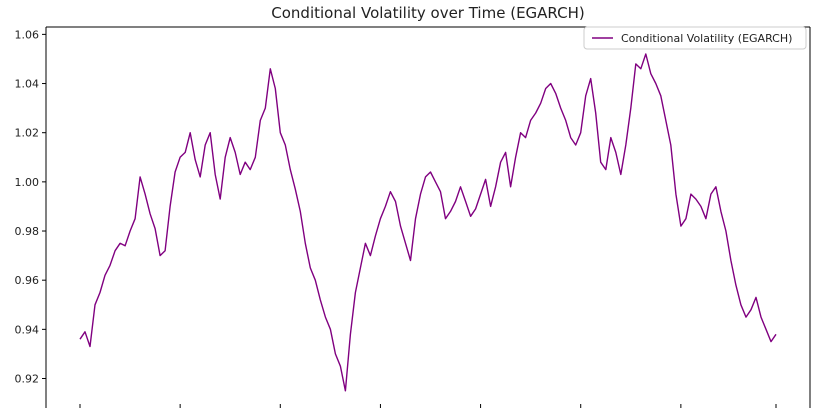 The height and width of the screenshot is (412, 834). What do you see at coordinates (27, 133) in the screenshot?
I see `y-tick-label: 1.02` at bounding box center [27, 133].